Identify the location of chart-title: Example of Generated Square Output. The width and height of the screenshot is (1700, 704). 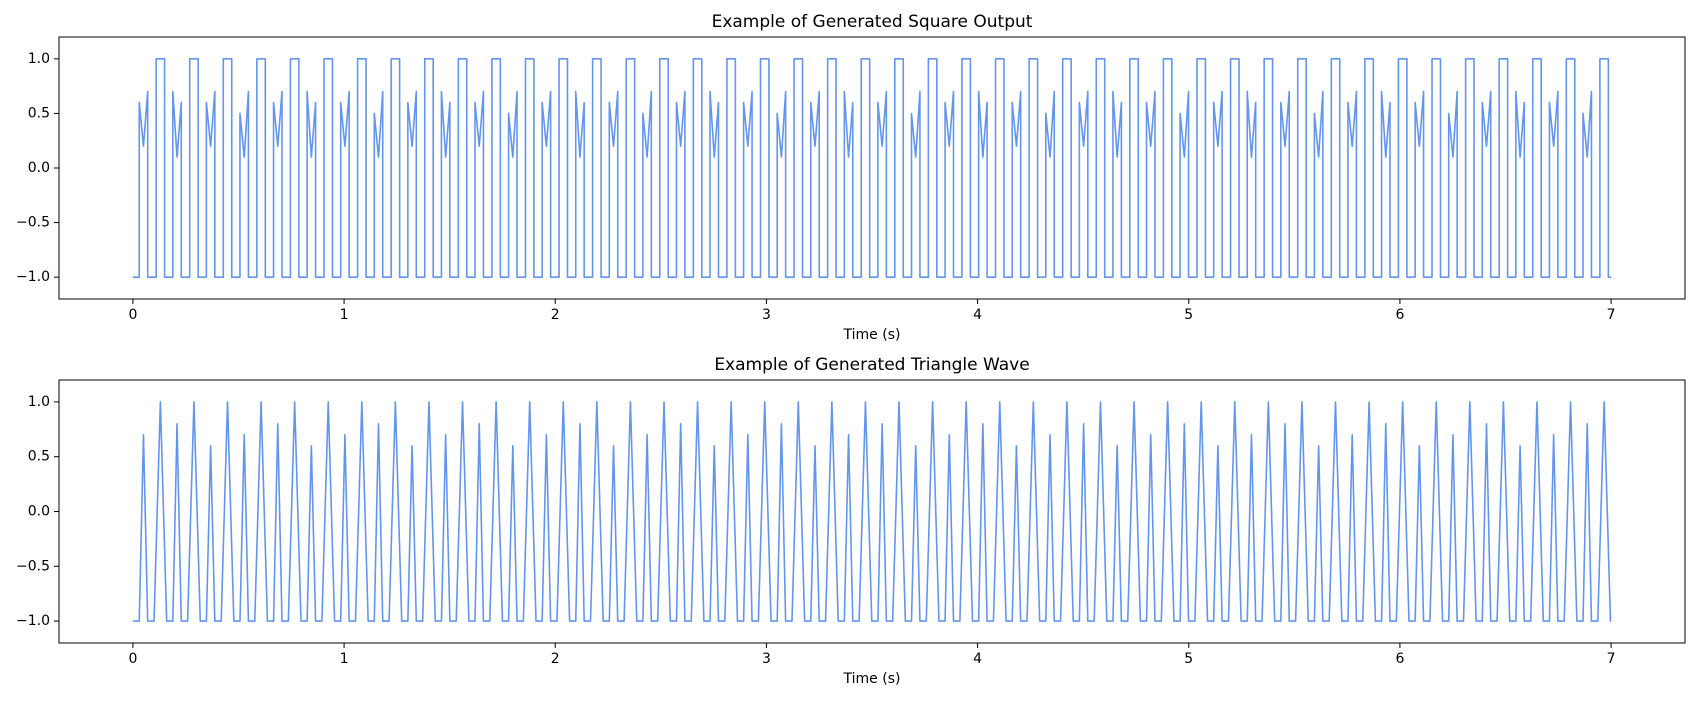
(872, 22).